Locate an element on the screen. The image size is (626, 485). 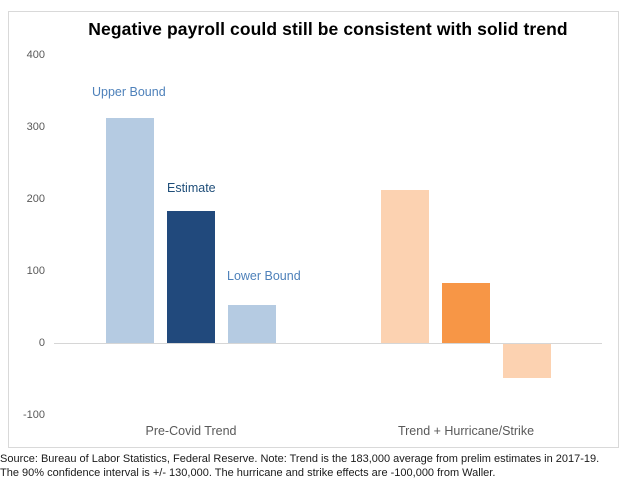
y-tick-400: 400 is located at coordinates (35, 55).